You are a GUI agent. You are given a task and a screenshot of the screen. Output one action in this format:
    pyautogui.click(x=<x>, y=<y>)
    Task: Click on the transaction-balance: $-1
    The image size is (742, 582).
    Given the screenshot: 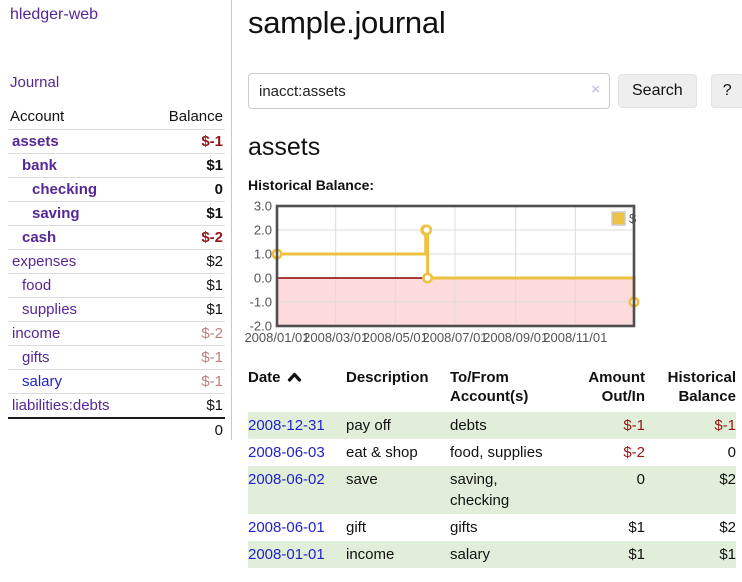 What is the action you would take?
    pyautogui.click(x=725, y=425)
    